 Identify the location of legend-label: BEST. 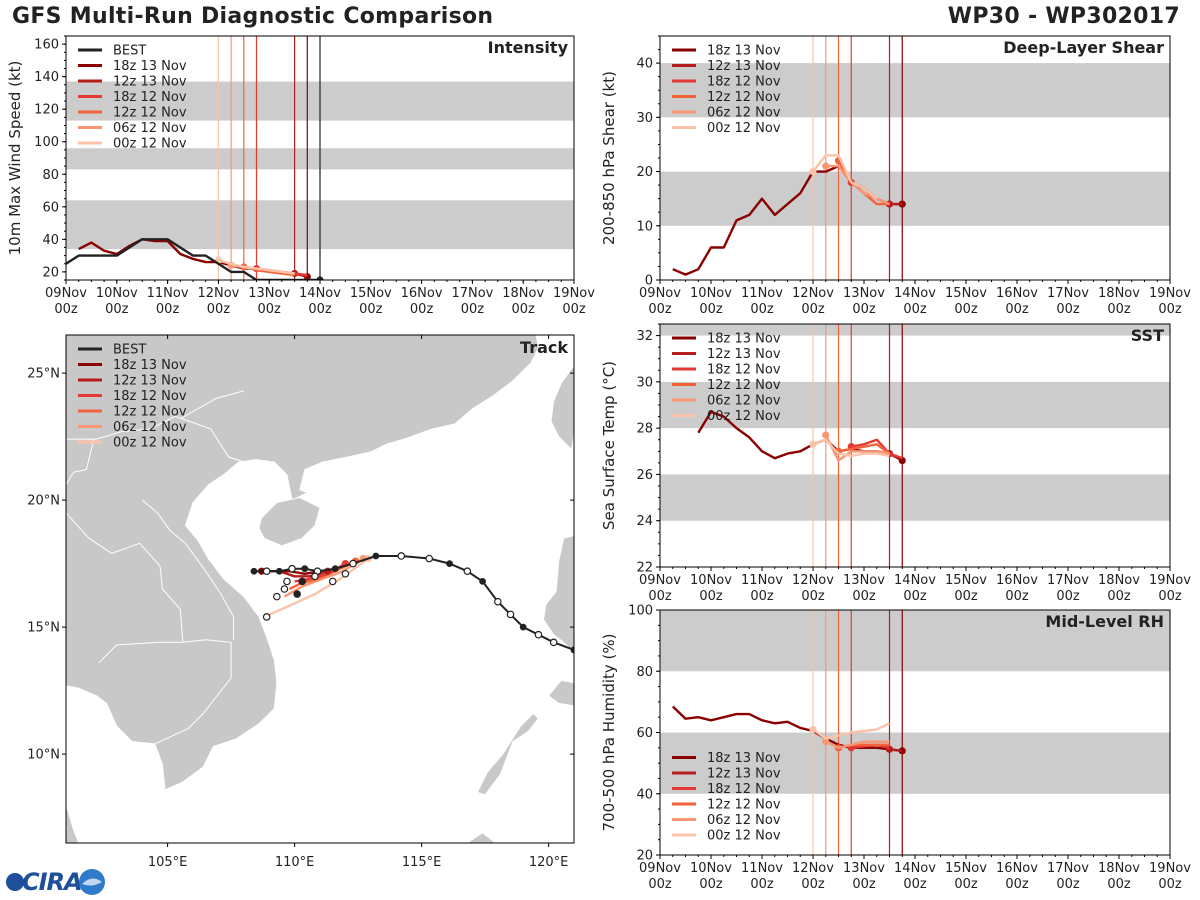
(129, 51).